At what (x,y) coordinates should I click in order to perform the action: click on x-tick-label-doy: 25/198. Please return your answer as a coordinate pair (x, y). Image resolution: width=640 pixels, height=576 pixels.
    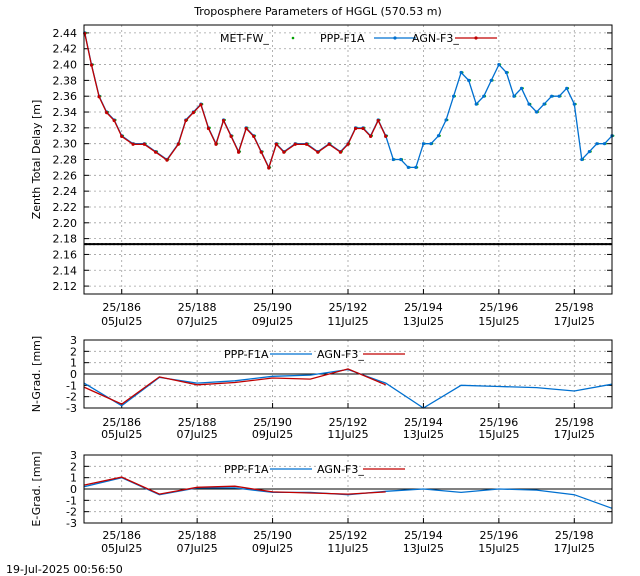
    Looking at the image, I should click on (574, 535).